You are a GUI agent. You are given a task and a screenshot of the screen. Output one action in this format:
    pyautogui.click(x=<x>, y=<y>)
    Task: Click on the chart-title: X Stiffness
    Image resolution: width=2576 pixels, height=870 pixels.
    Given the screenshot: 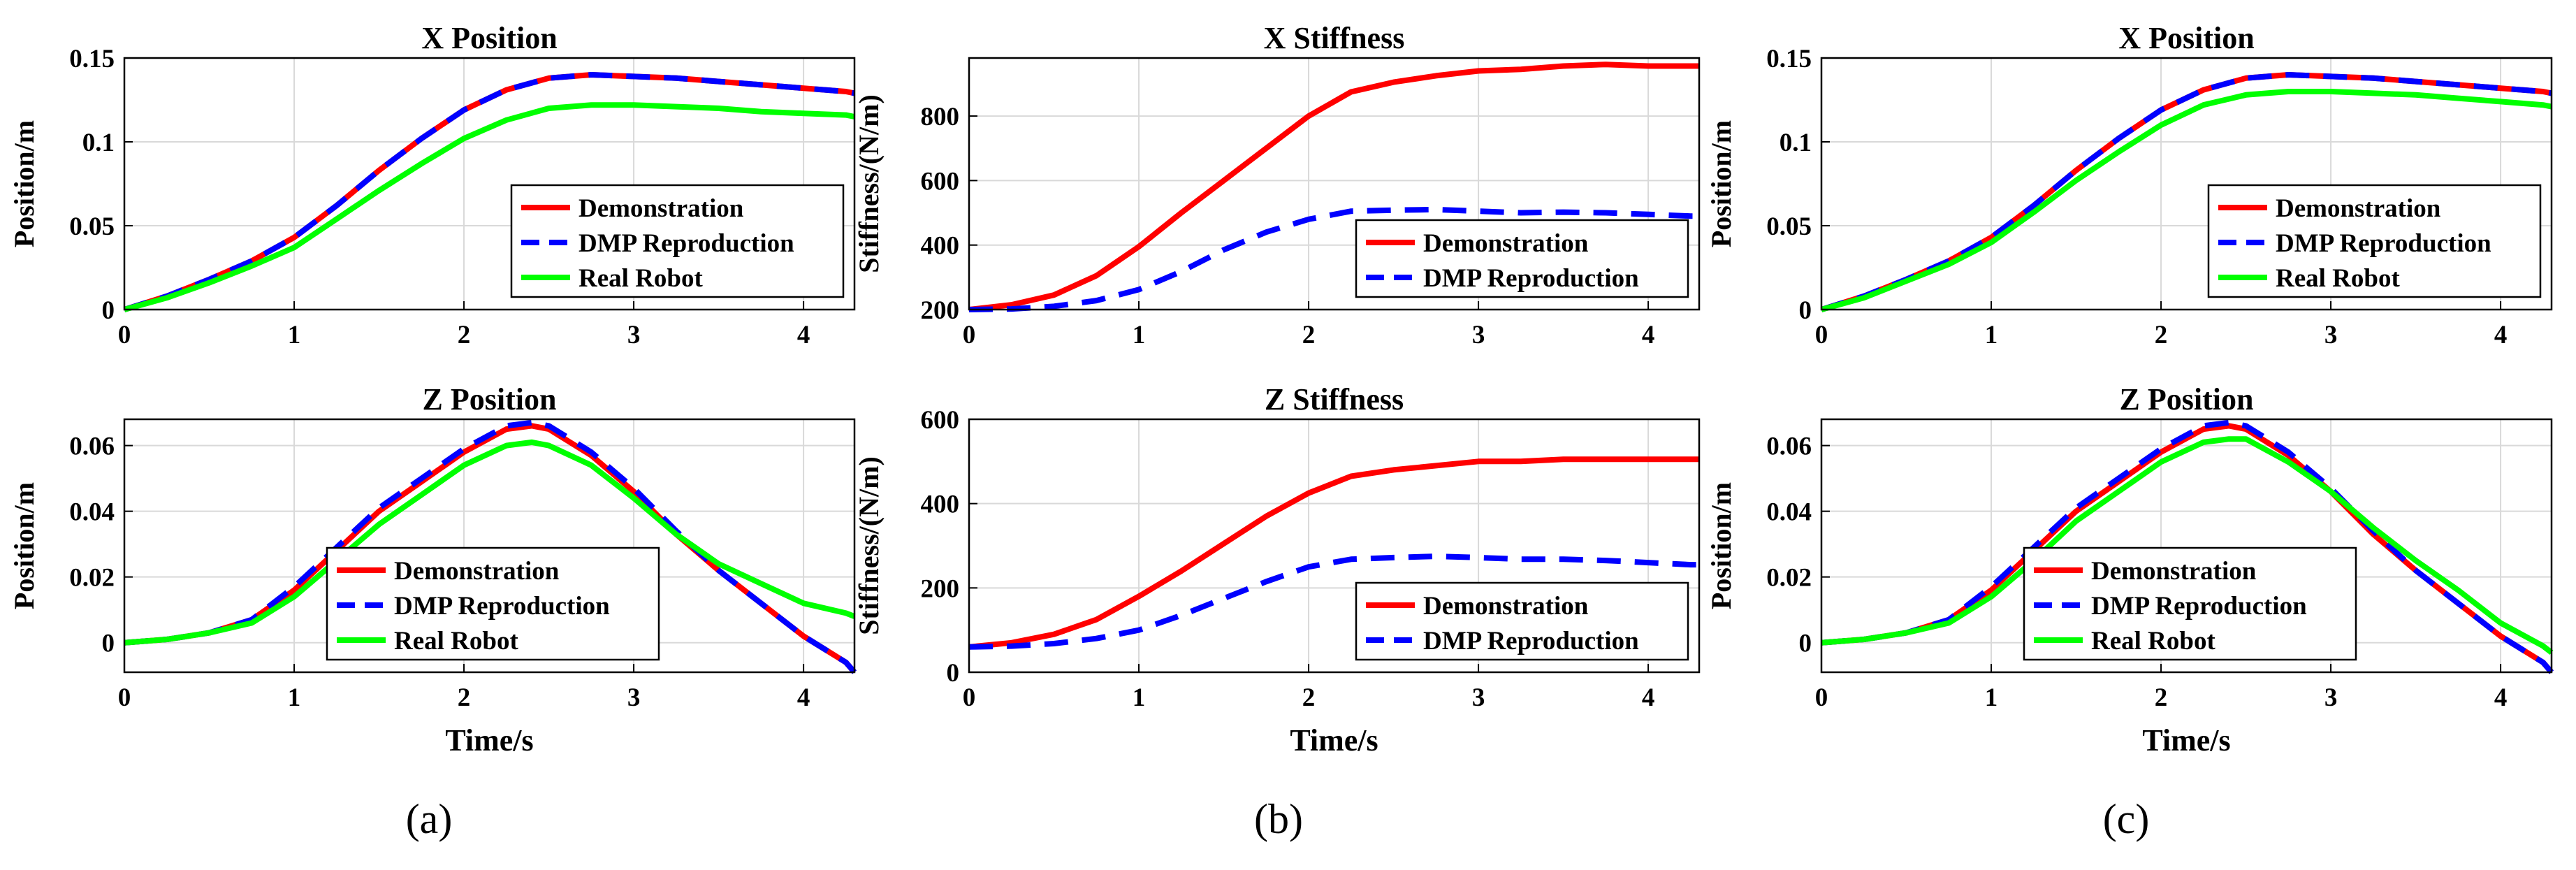 What is the action you would take?
    pyautogui.click(x=1334, y=38)
    